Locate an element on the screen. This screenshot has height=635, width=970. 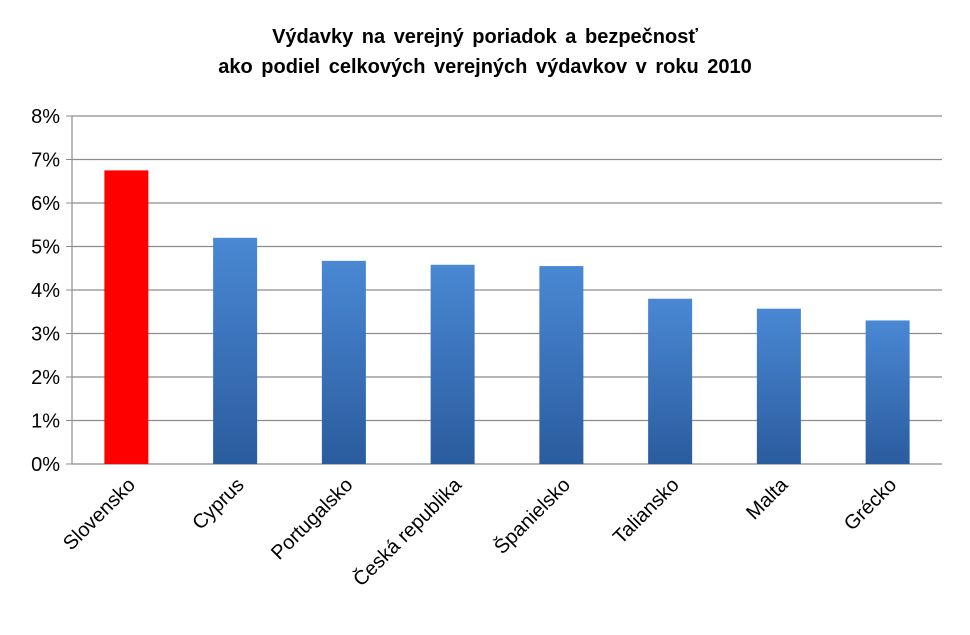
bar-malta is located at coordinates (778, 386).